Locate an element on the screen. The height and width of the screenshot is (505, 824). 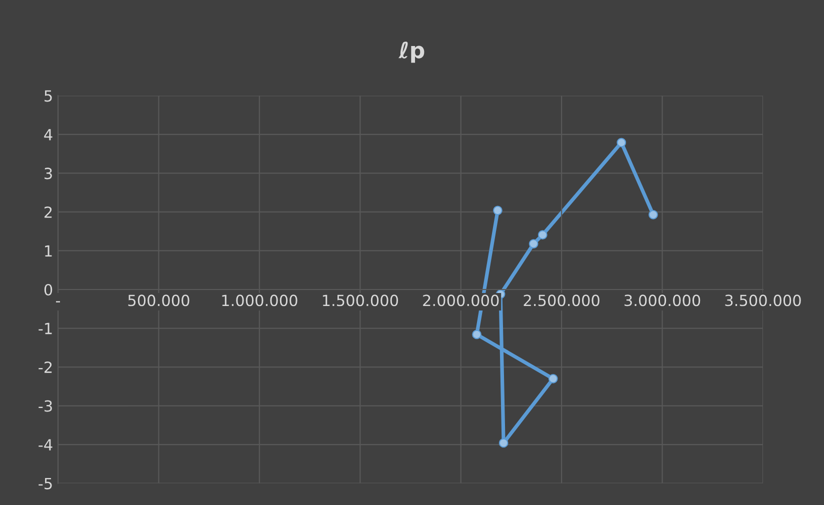
y-tick-label: 1 is located at coordinates (48, 251).